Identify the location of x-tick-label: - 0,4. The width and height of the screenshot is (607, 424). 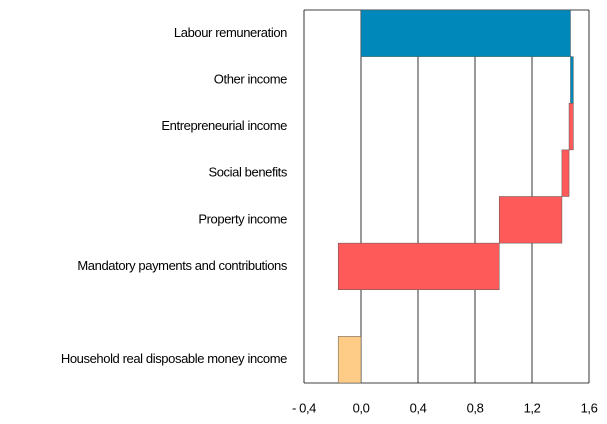
(304, 407).